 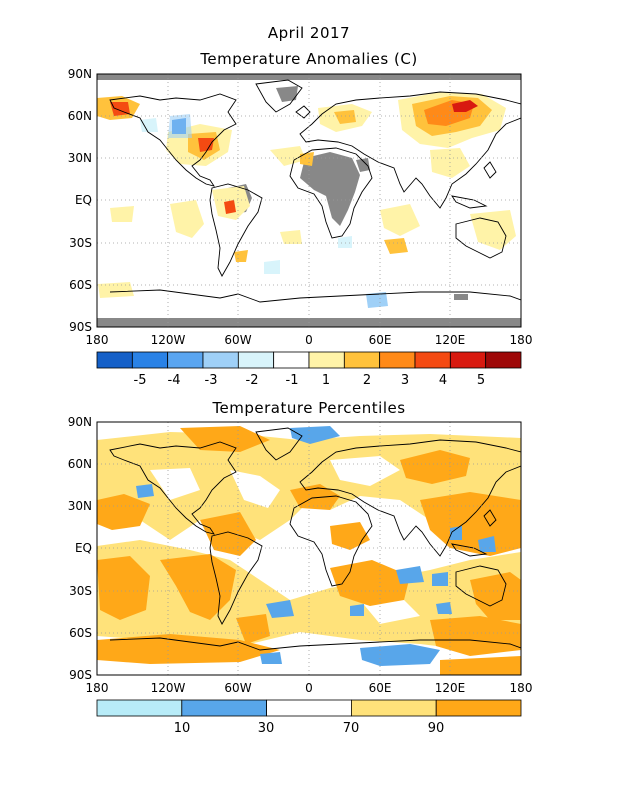 I want to click on anomaly-colorbar-label: -4, so click(x=174, y=380).